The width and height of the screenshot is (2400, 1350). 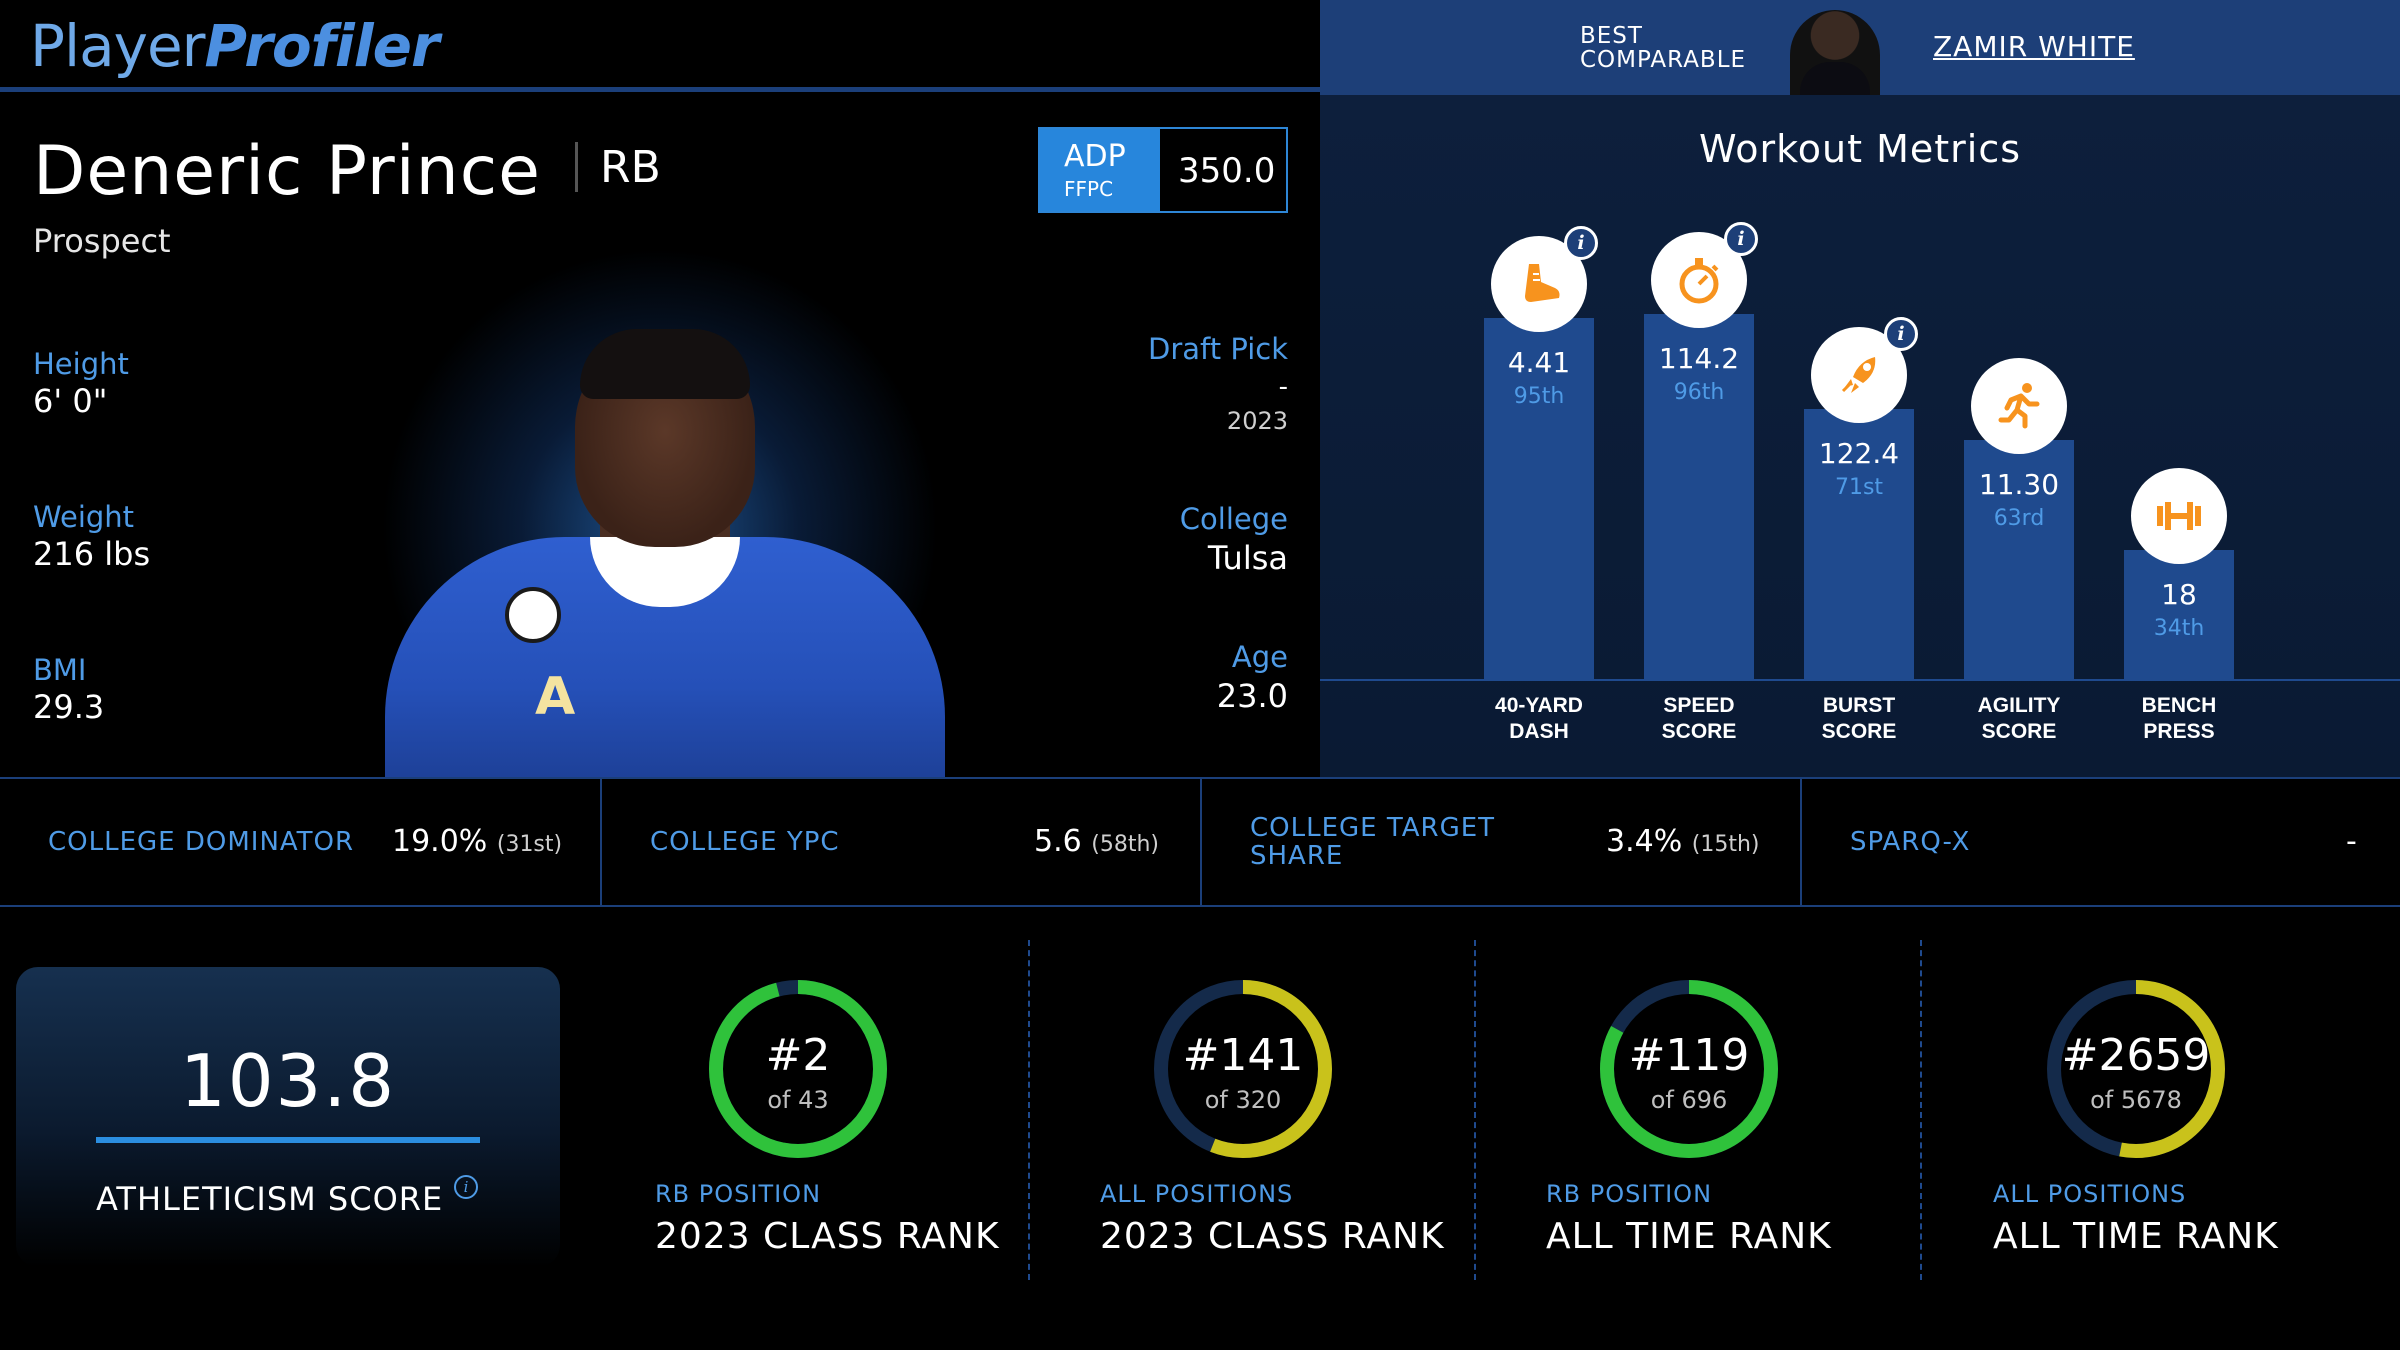 What do you see at coordinates (1539, 719) in the screenshot?
I see `workout-label: 40-YARD DASH` at bounding box center [1539, 719].